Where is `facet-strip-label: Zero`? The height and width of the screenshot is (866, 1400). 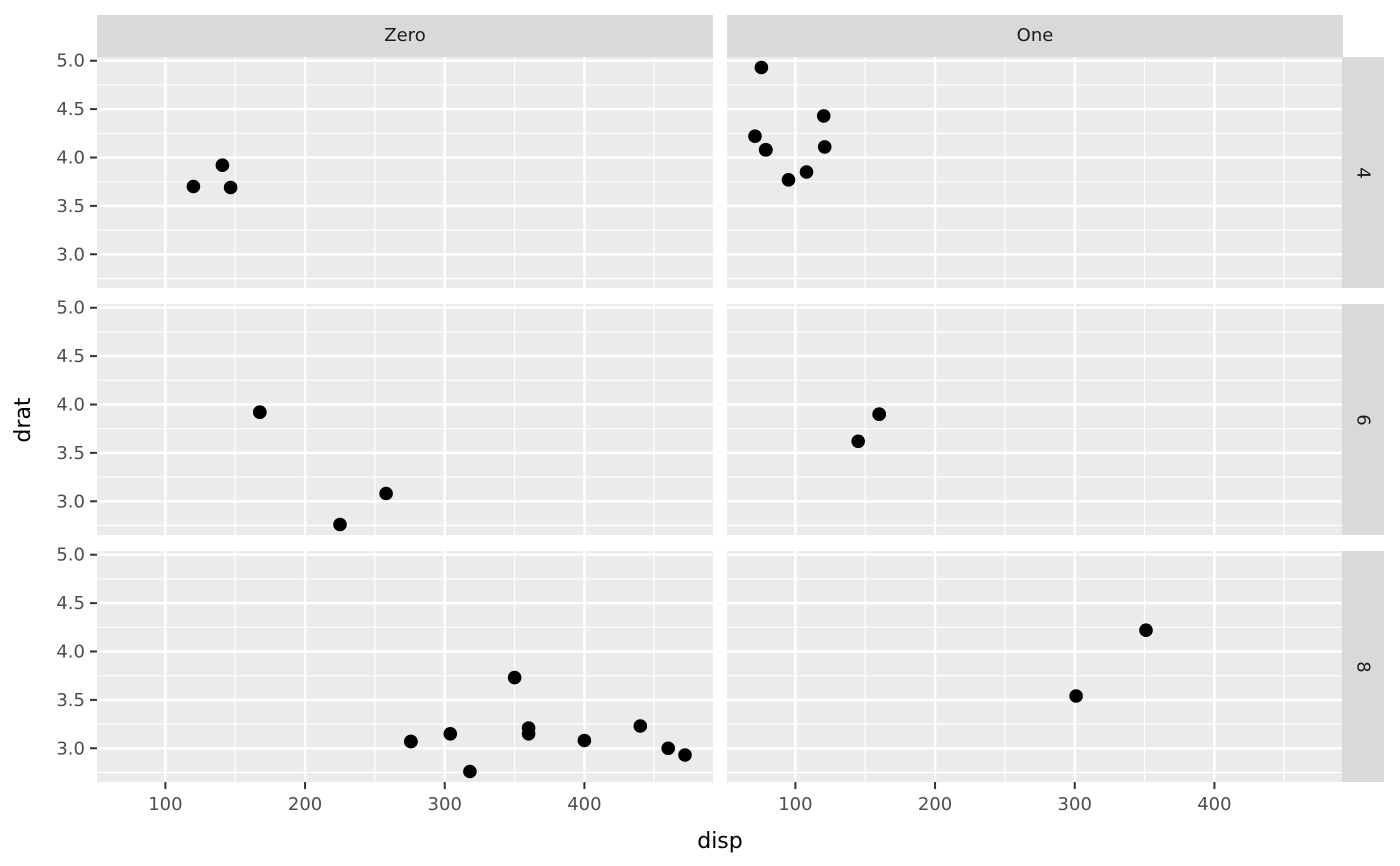
facet-strip-label: Zero is located at coordinates (405, 35).